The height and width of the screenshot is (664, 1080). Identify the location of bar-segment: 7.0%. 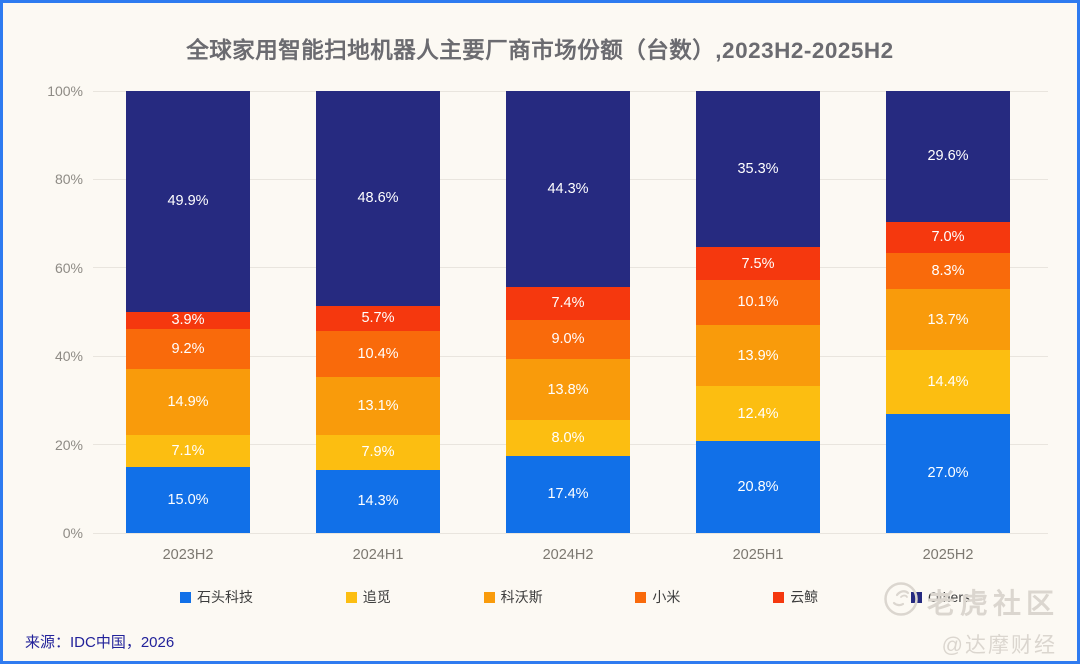
(948, 237).